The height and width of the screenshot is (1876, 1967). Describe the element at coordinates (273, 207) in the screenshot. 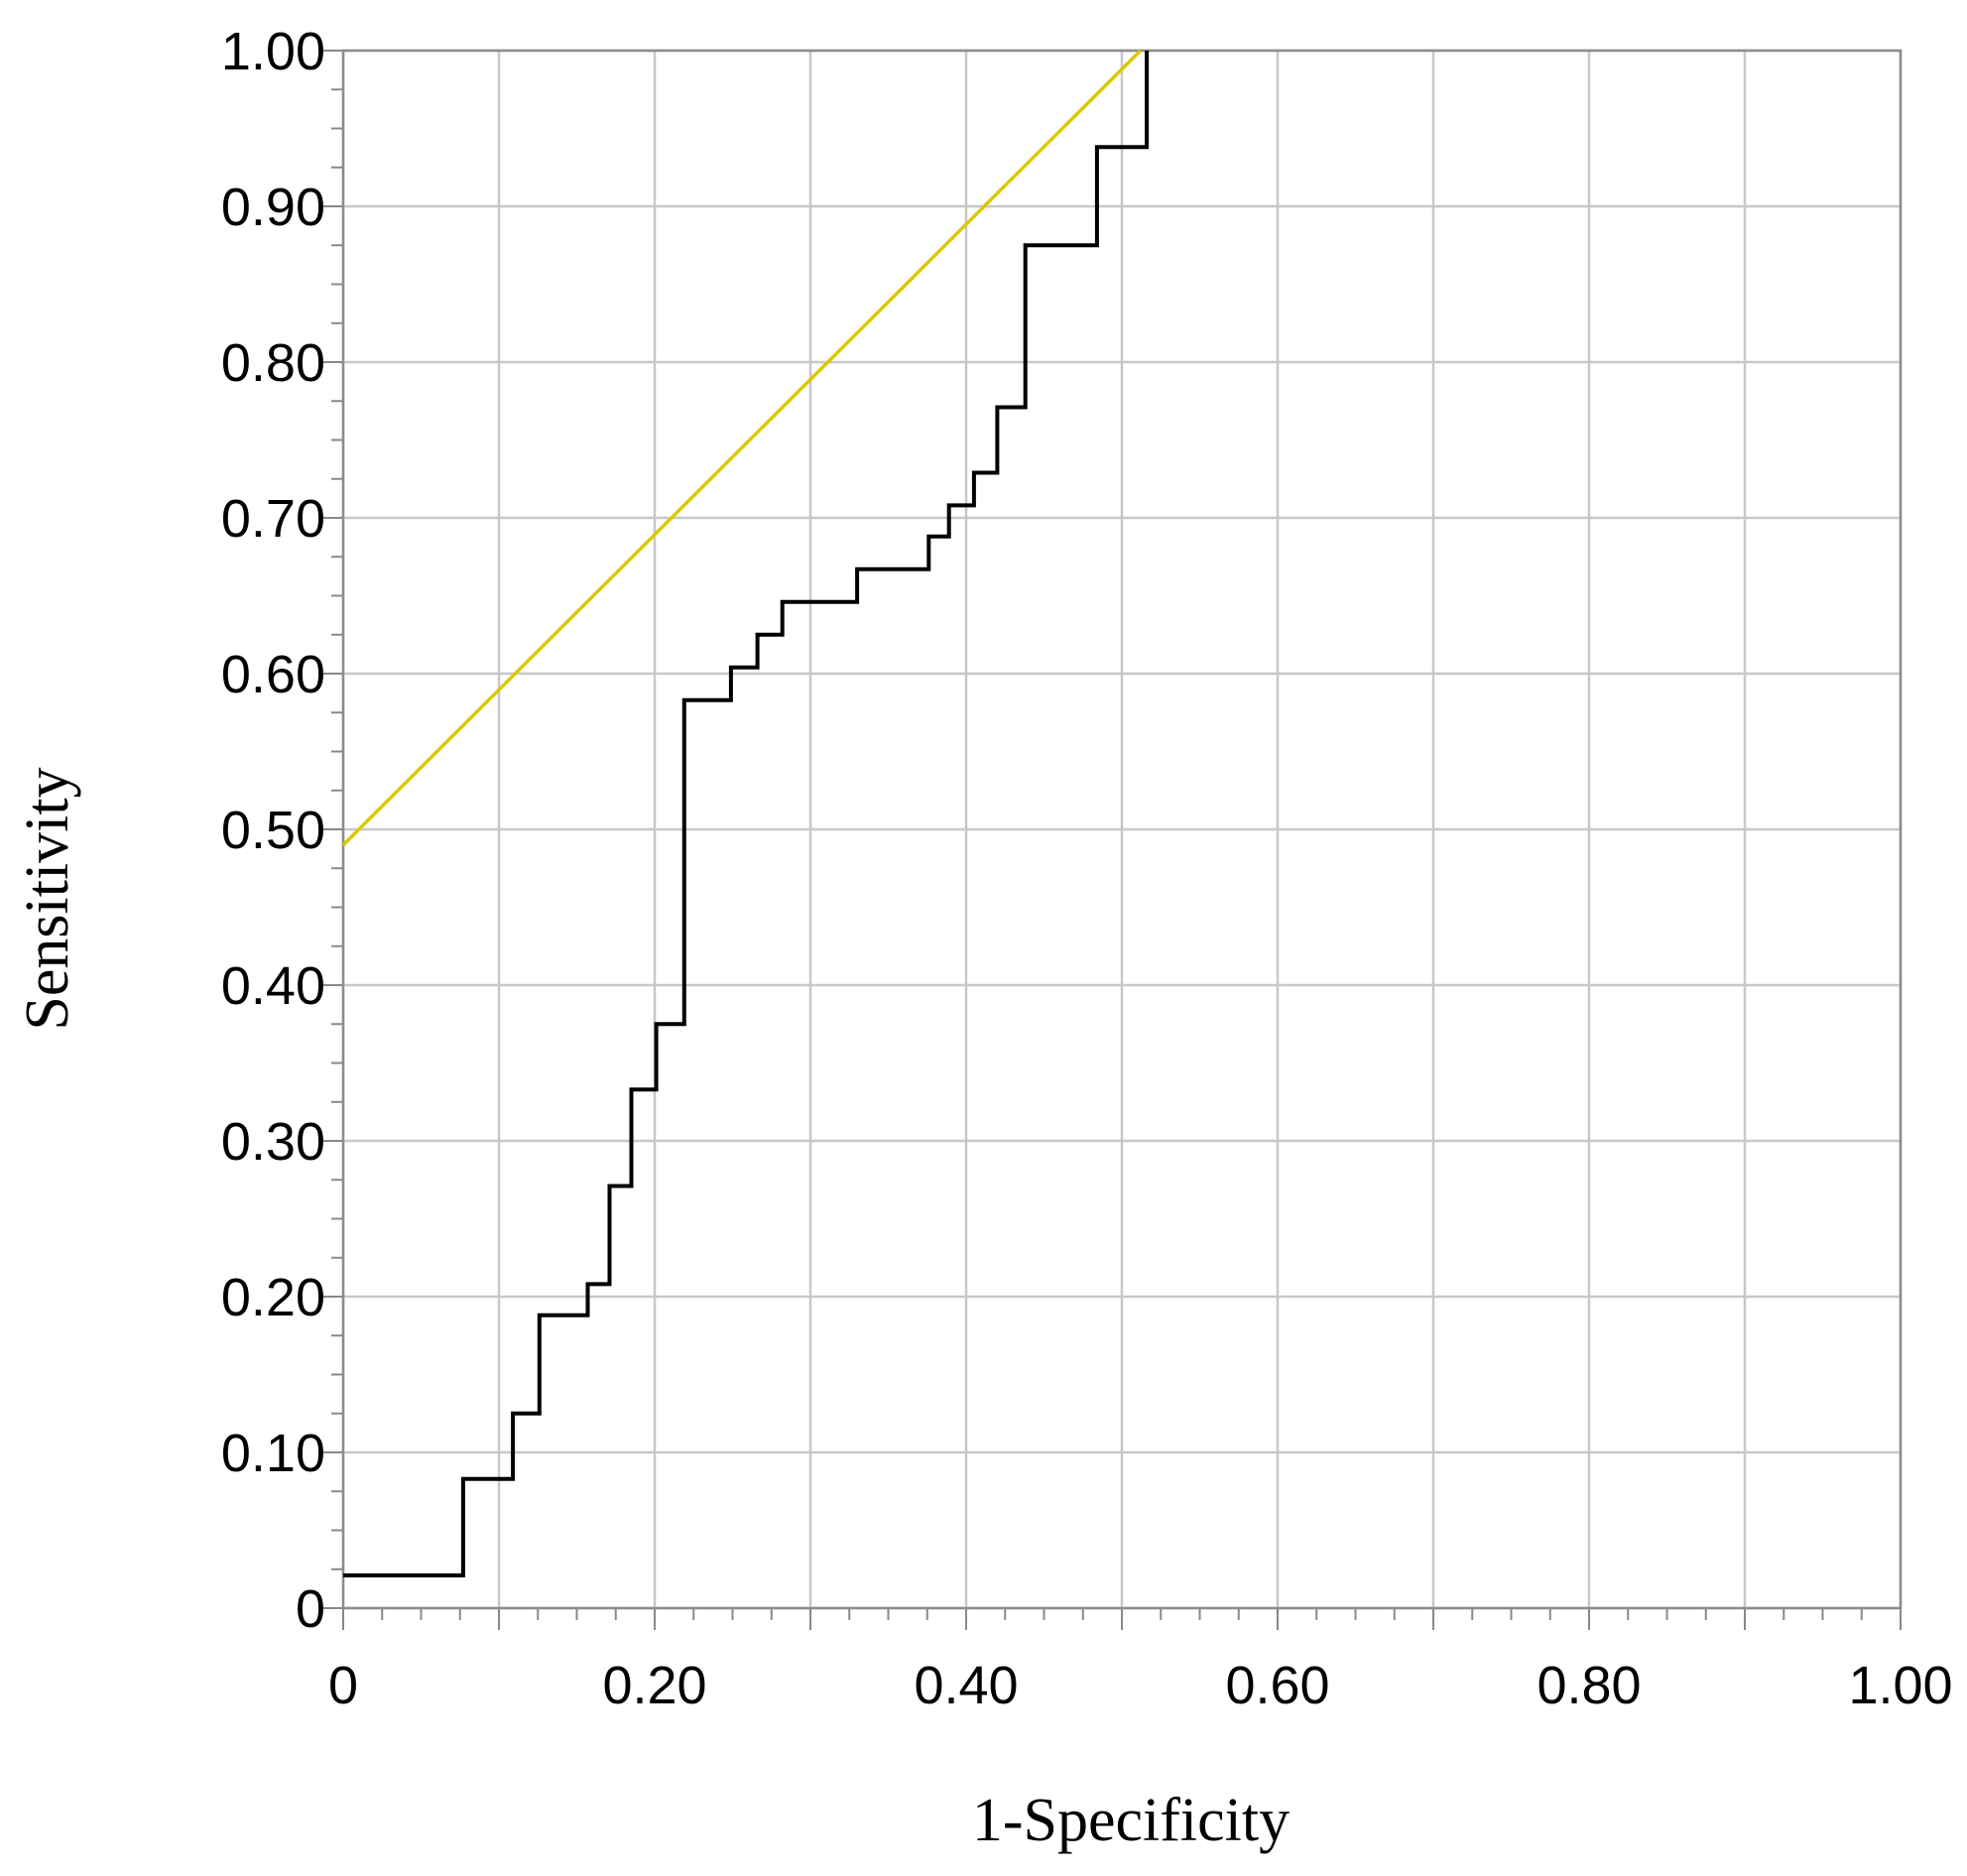

I see `y-tick-label-9: 0.90` at that location.